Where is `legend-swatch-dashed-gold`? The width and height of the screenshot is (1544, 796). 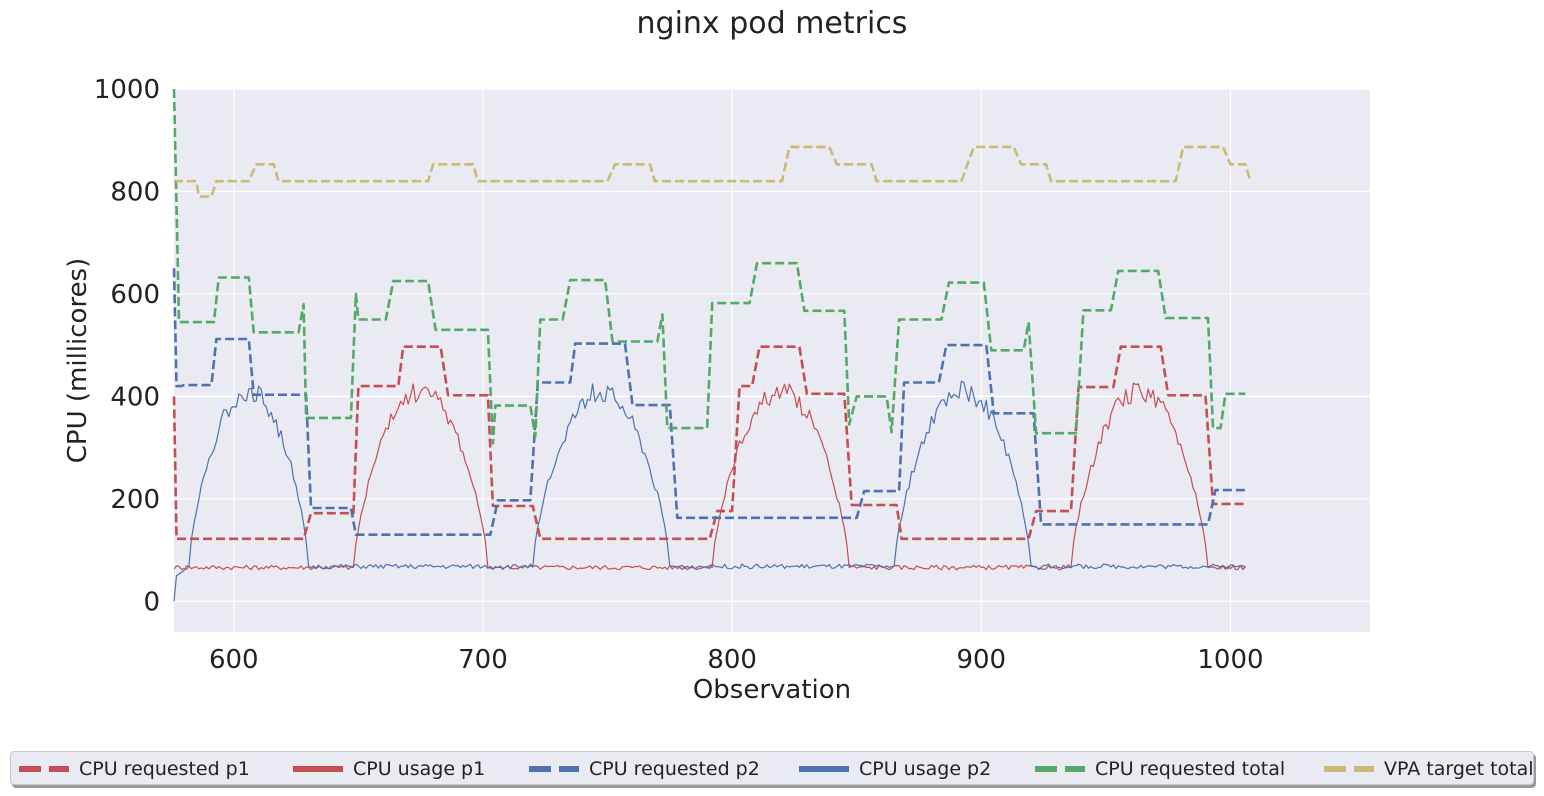 legend-swatch-dashed-gold is located at coordinates (1349, 769).